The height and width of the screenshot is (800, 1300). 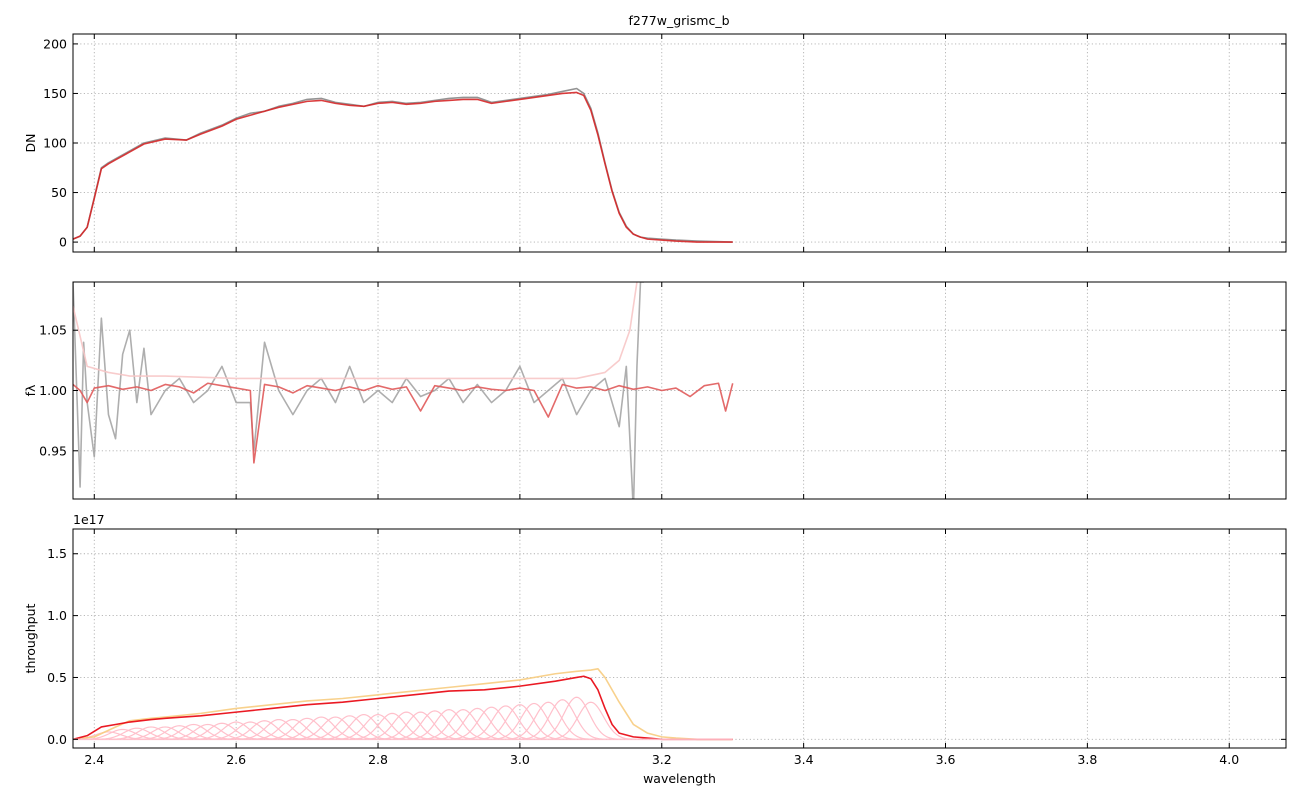 I want to click on y-tick-label: 0, so click(x=63, y=242).